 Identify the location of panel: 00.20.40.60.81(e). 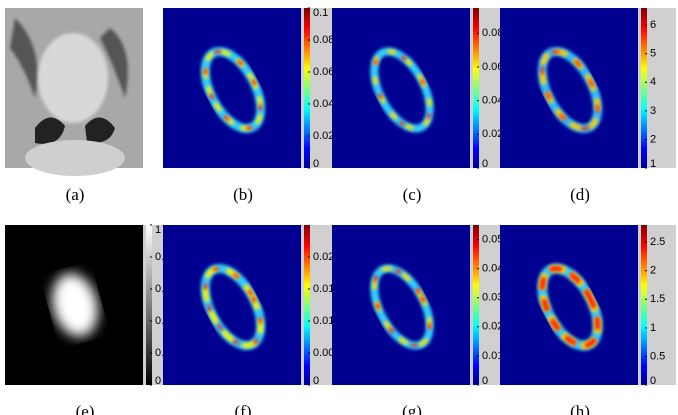
(93, 319).